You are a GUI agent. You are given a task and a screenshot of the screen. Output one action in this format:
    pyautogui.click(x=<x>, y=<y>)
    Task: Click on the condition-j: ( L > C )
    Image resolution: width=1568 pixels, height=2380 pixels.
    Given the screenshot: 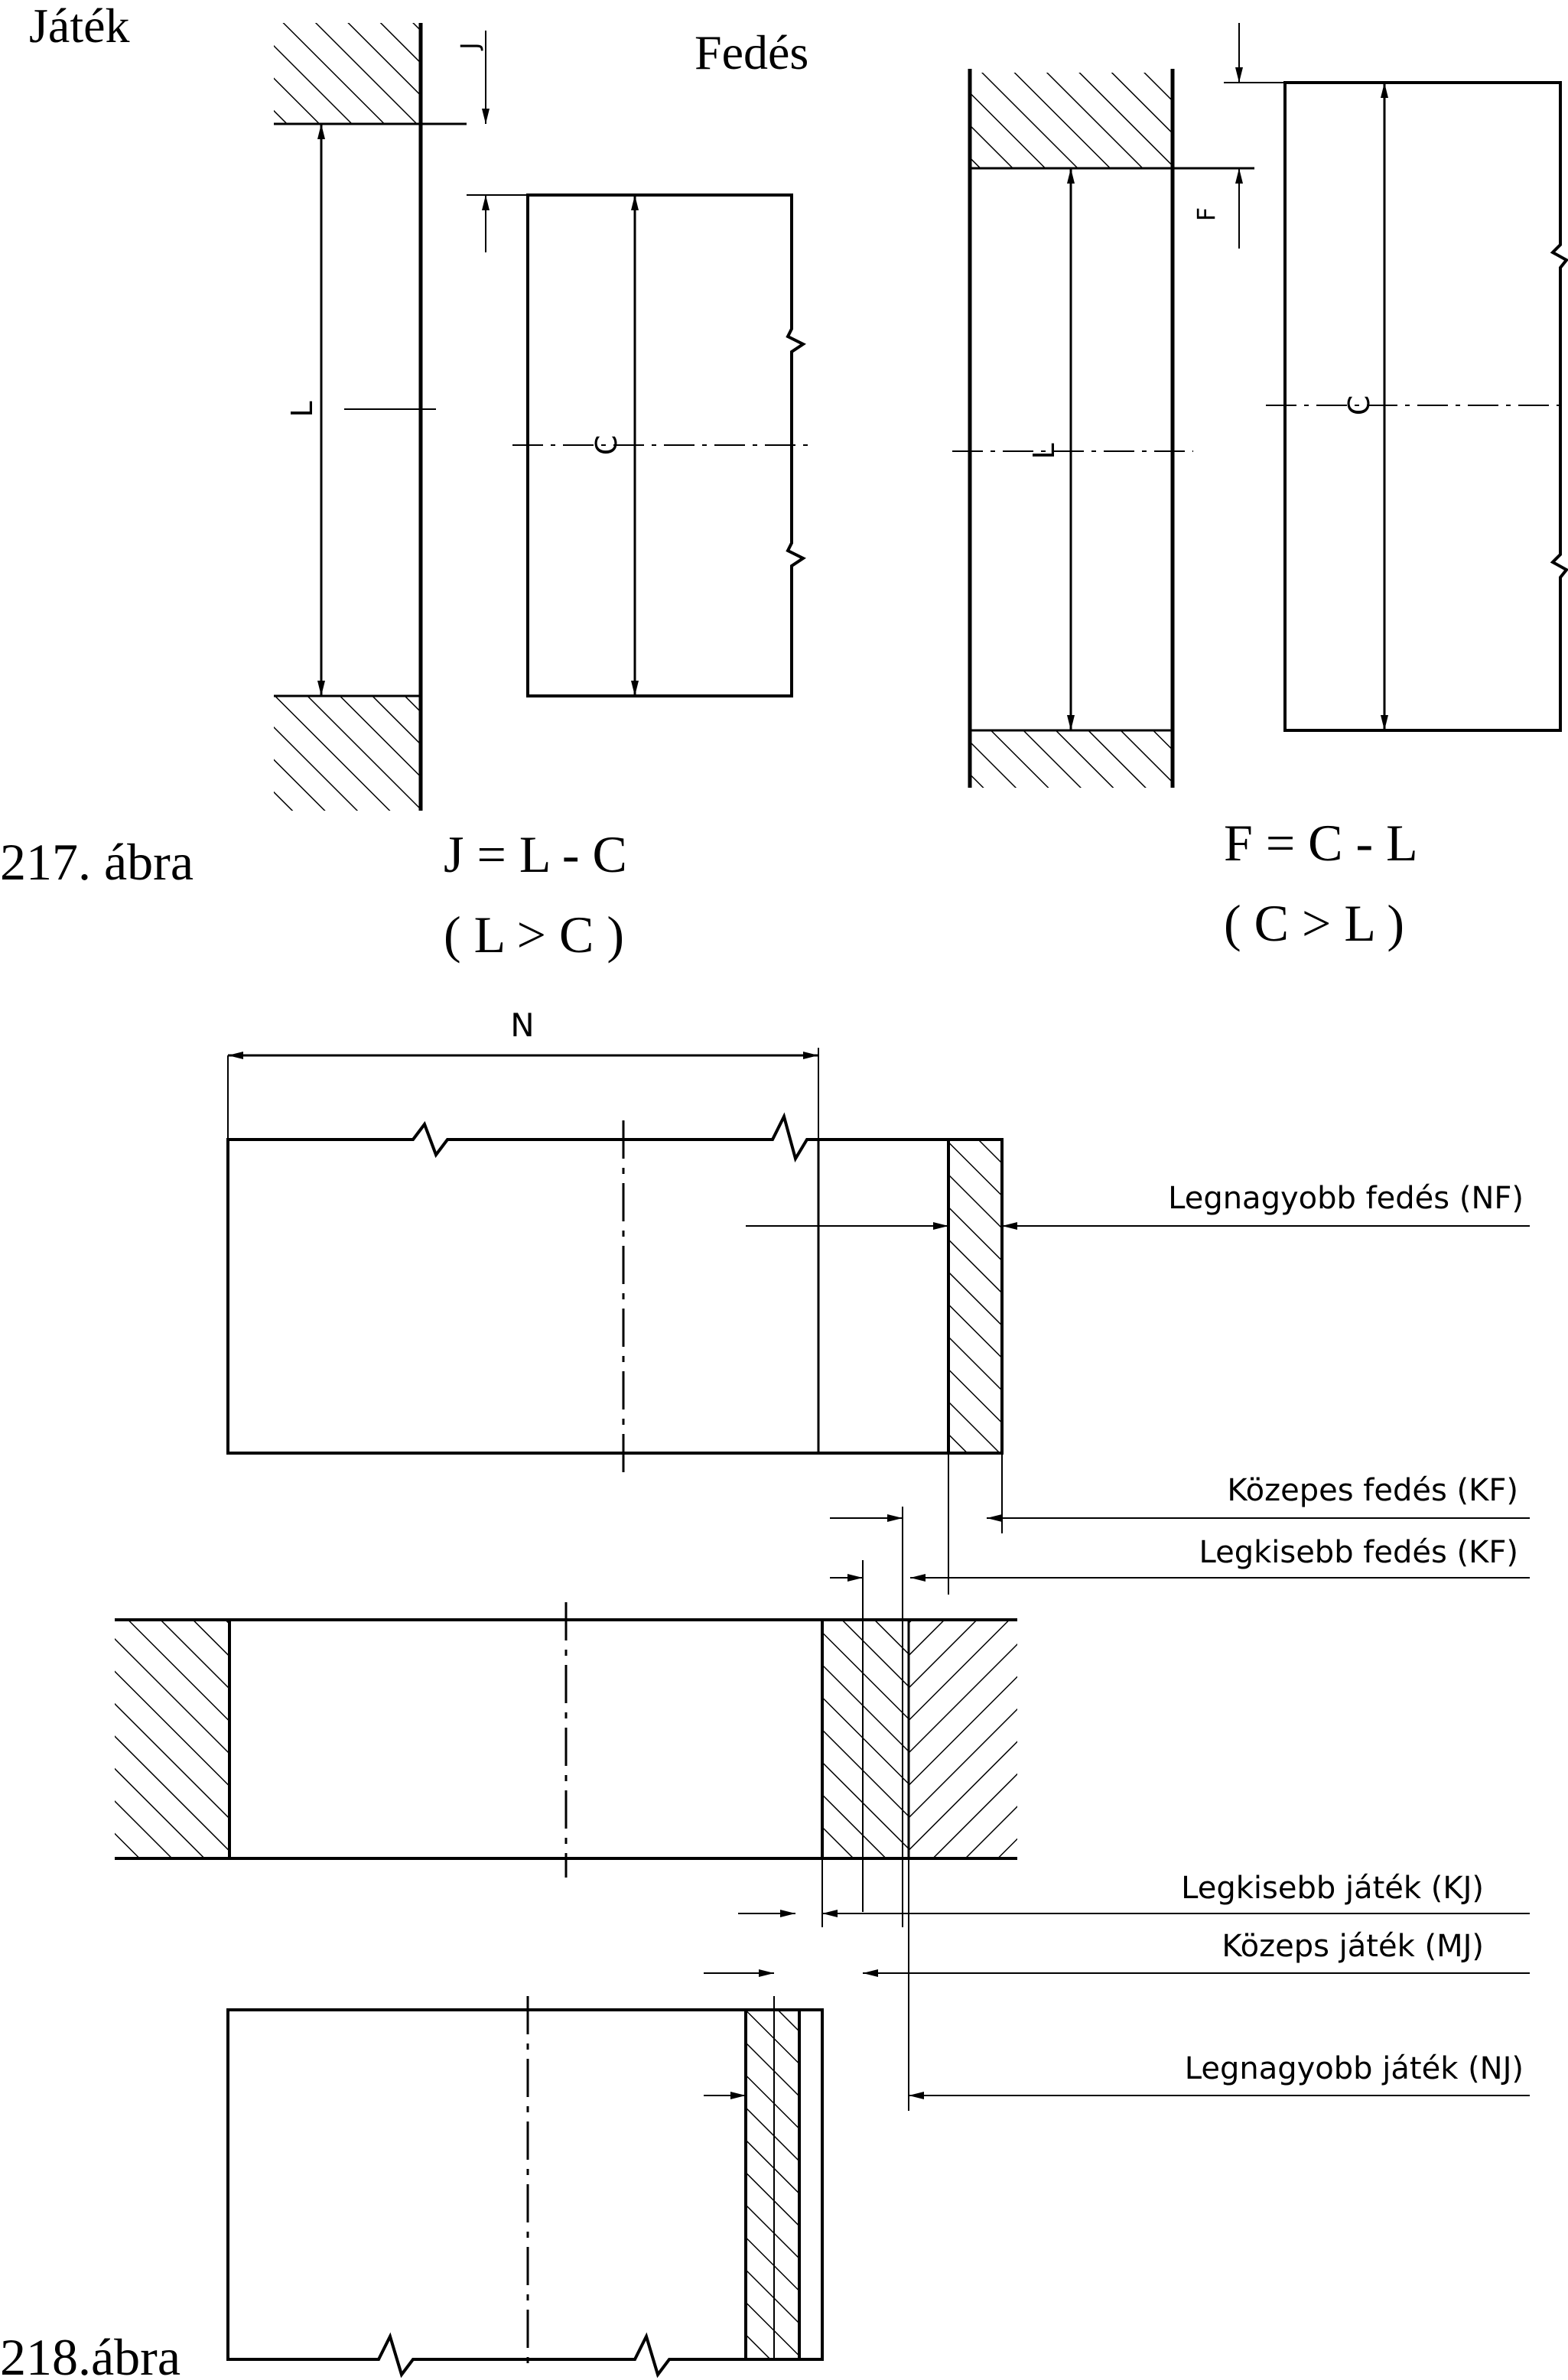 What is the action you would take?
    pyautogui.click(x=534, y=935)
    